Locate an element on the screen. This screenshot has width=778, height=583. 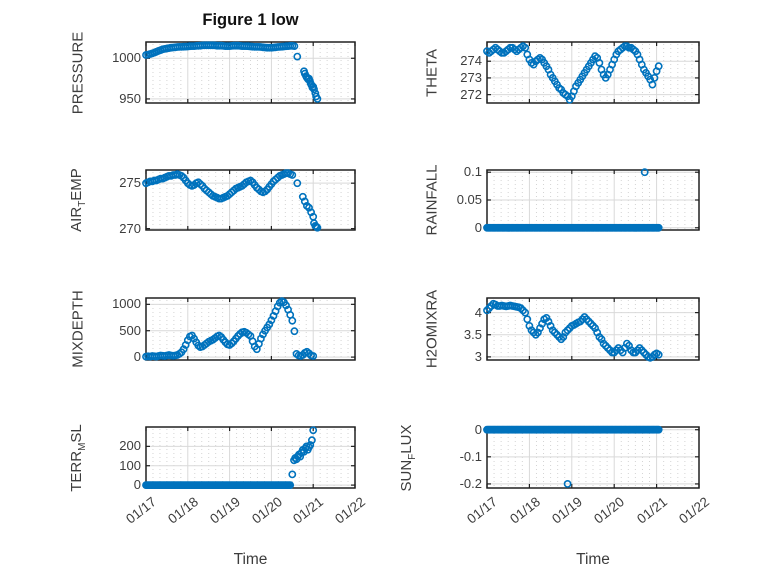
y-tick-label: 950 is located at coordinates (130, 98).